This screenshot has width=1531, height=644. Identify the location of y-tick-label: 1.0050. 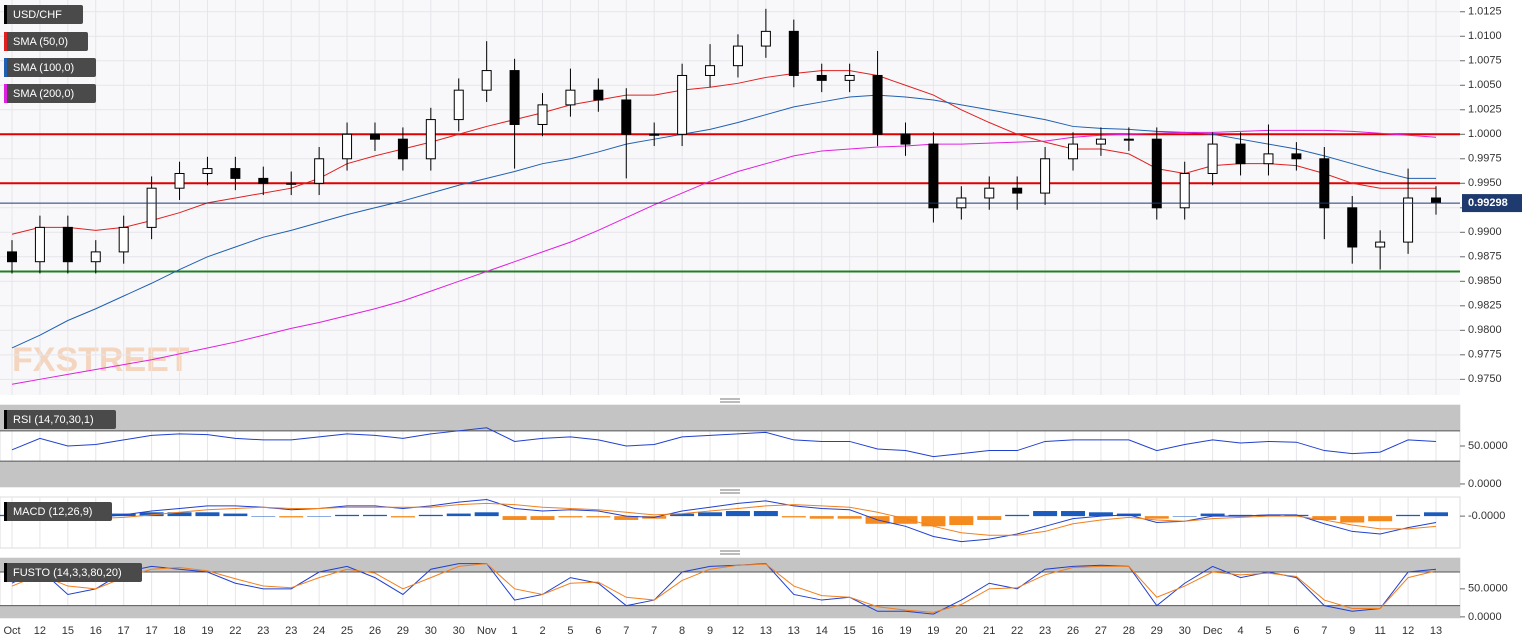
(1485, 85).